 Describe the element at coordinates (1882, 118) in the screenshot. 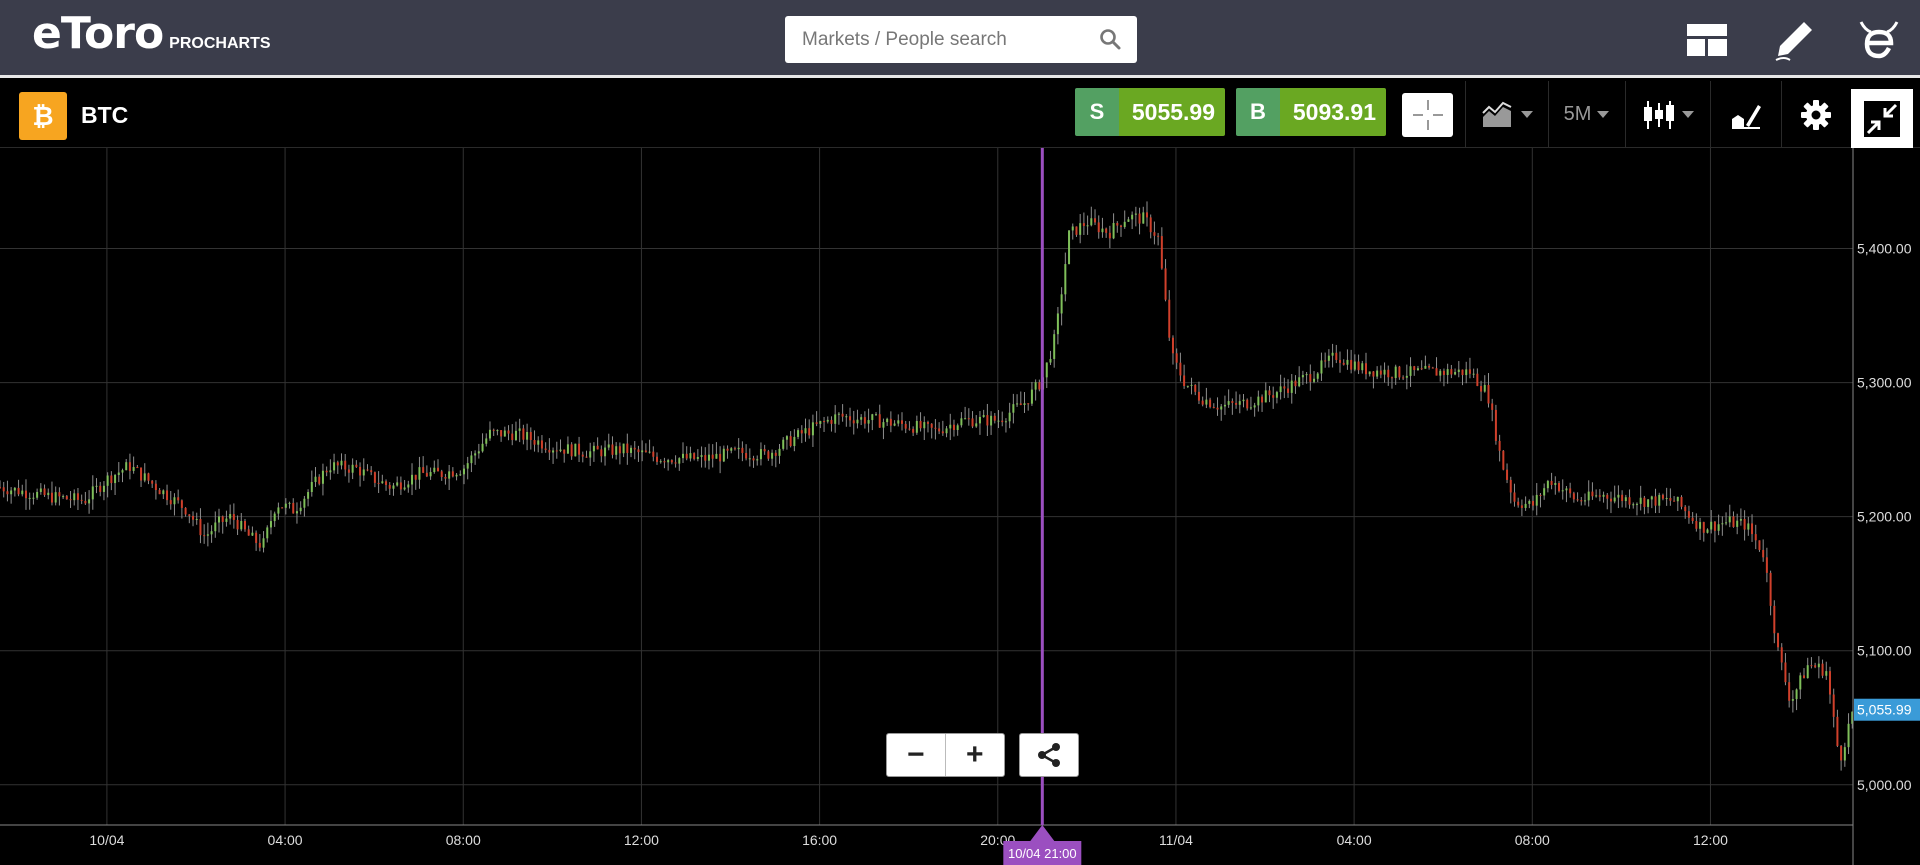

I see `collapse-button` at that location.